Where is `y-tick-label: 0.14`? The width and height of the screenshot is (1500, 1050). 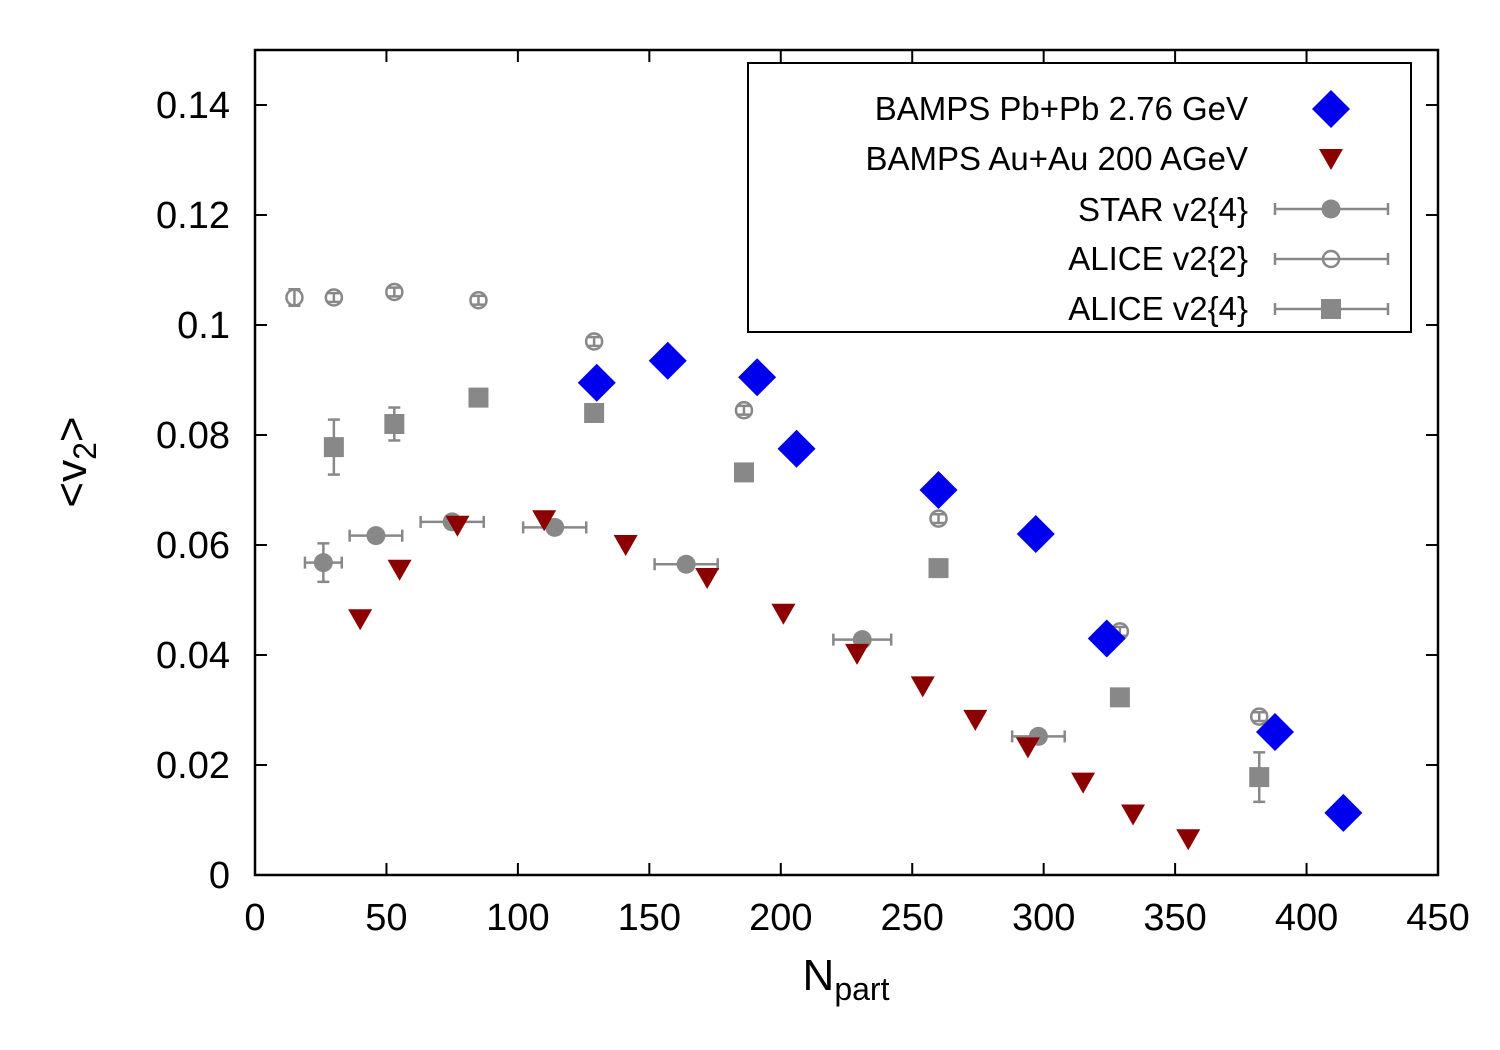
y-tick-label: 0.14 is located at coordinates (193, 106).